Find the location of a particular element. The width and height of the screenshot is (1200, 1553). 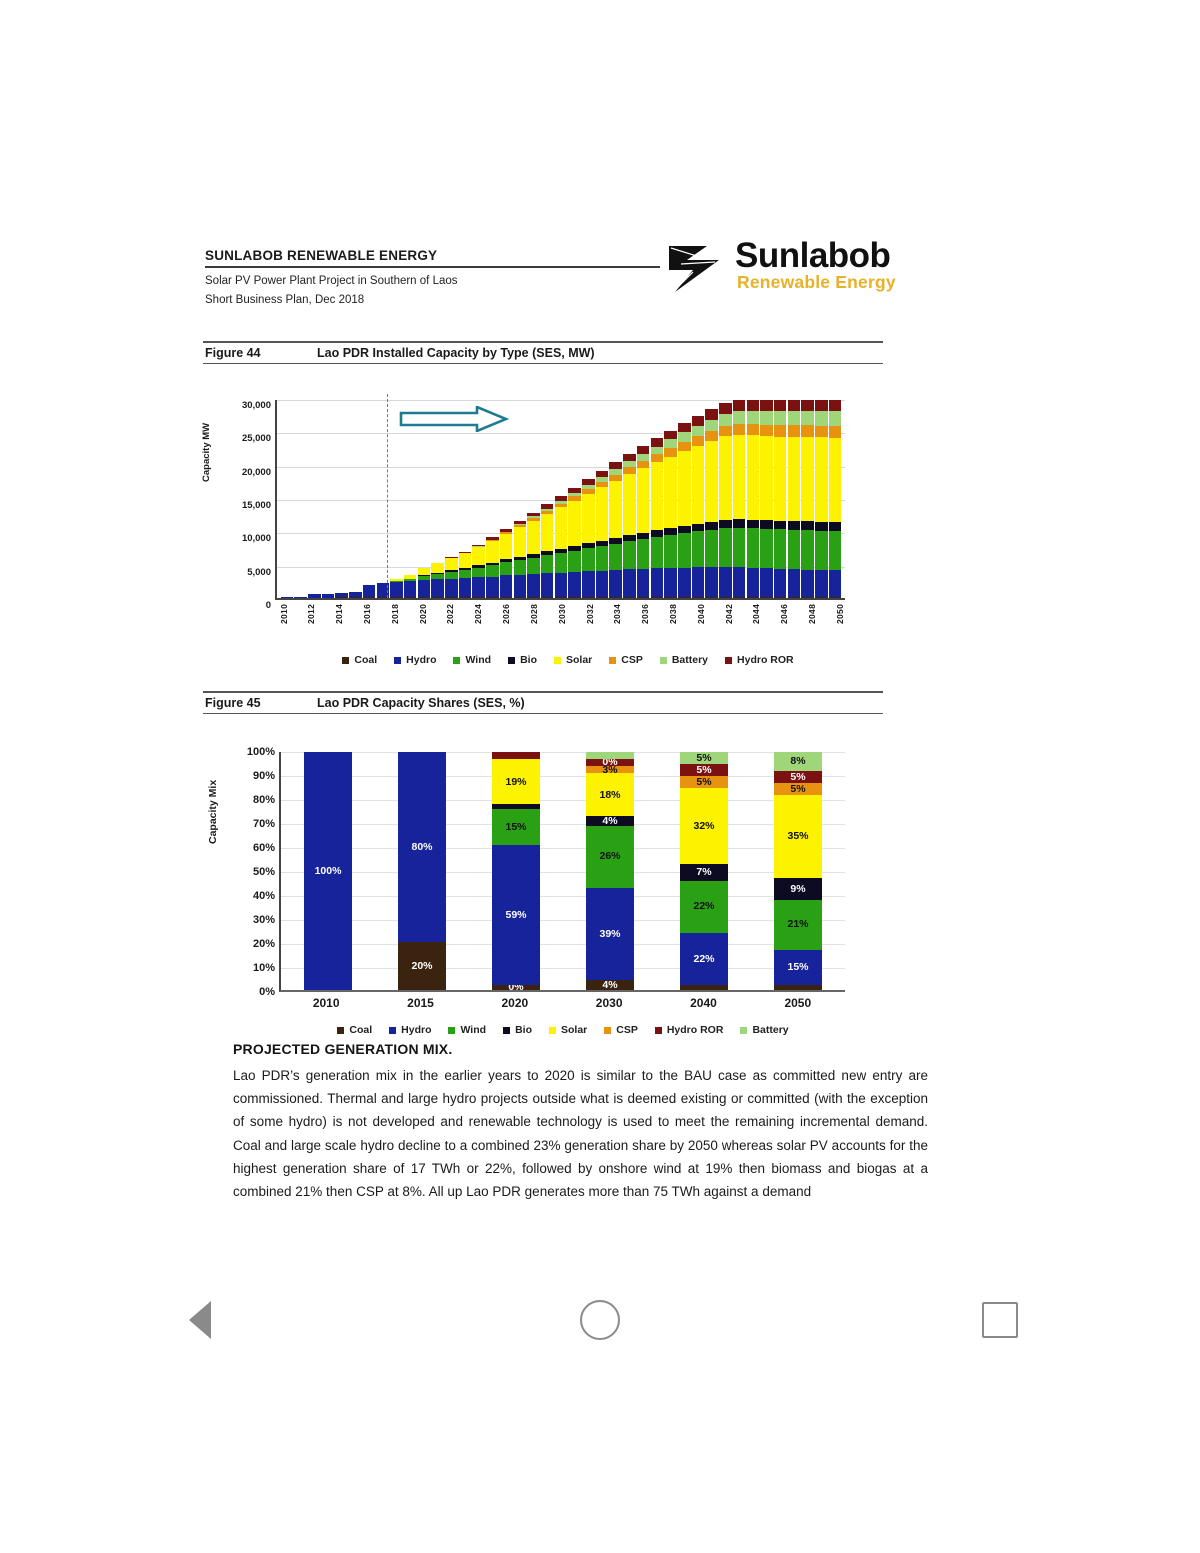

android-navigation-bar is located at coordinates (600, 1320).